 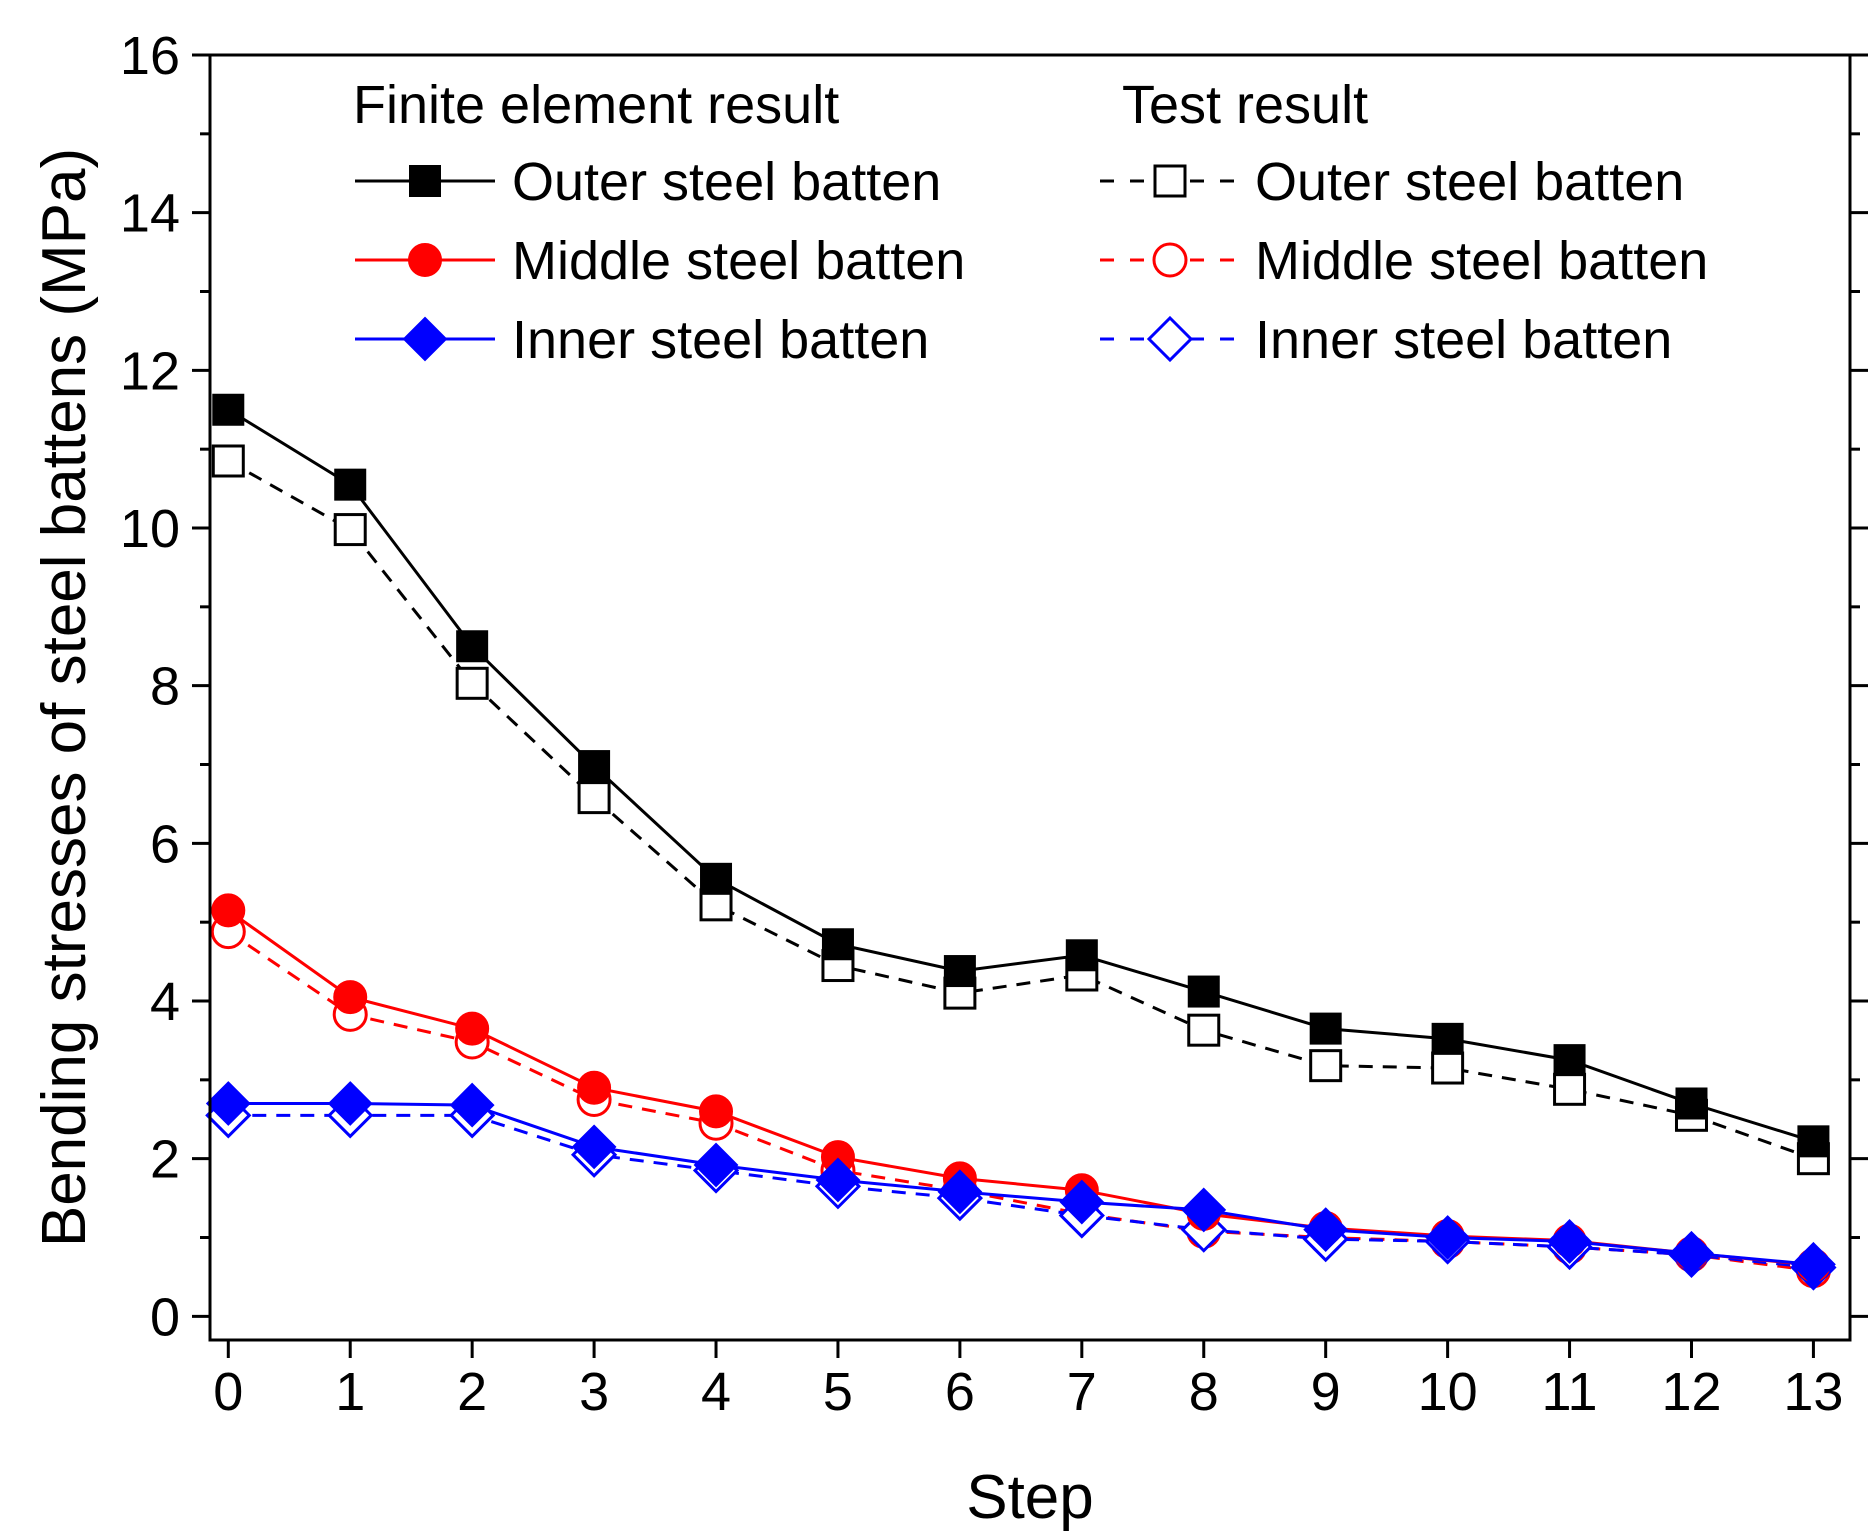 I want to click on y-tick-label: 6, so click(x=165, y=844).